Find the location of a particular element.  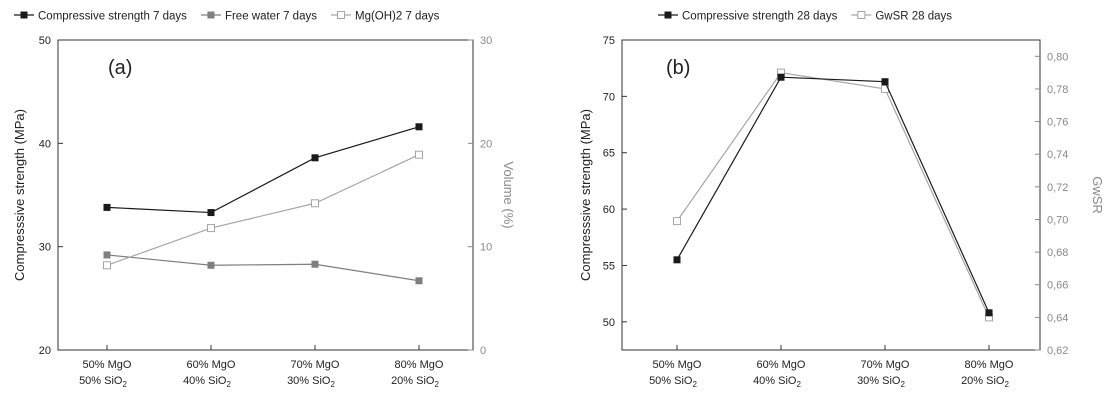

y2-tick-label: 0,74 is located at coordinates (1057, 155).